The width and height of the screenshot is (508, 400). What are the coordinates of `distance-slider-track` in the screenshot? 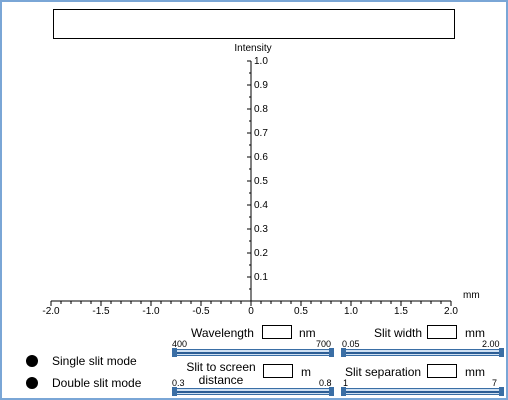 It's located at (253, 392).